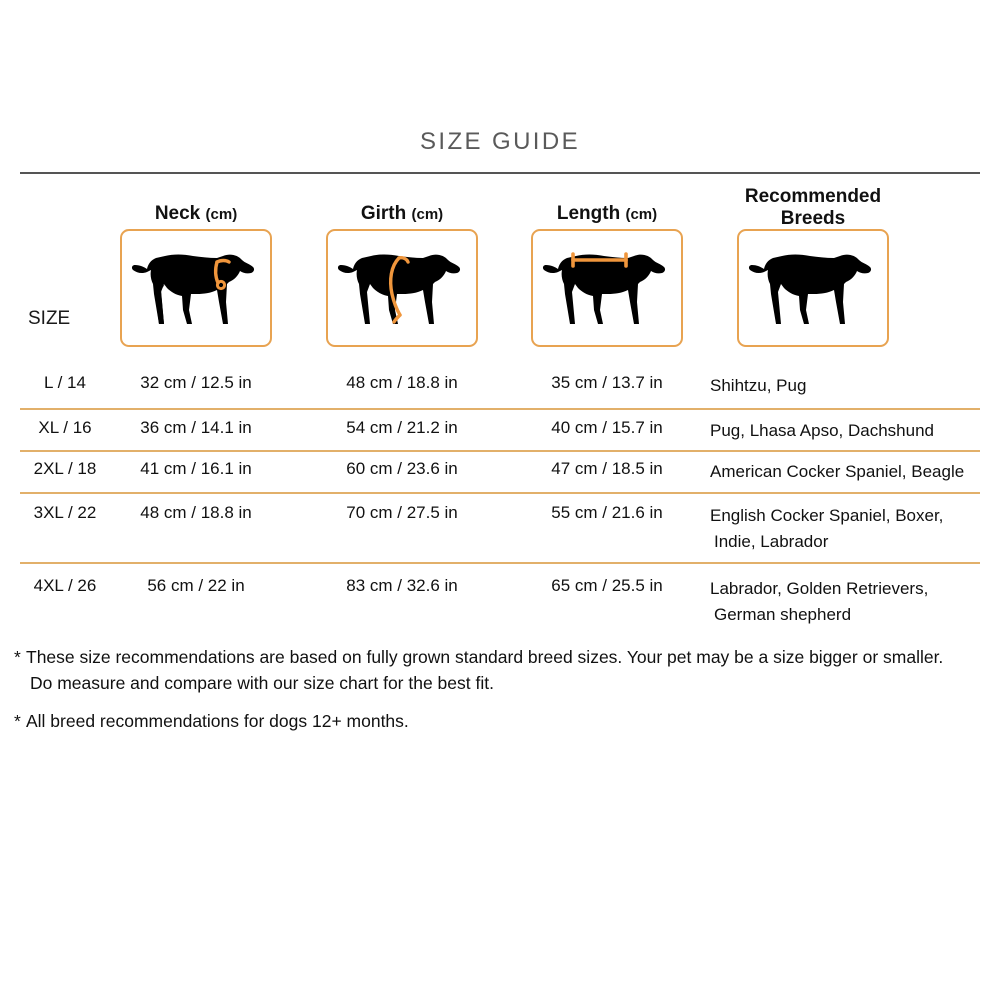 This screenshot has width=1000, height=1000. What do you see at coordinates (65, 512) in the screenshot?
I see `row-size: 3XL / 22` at bounding box center [65, 512].